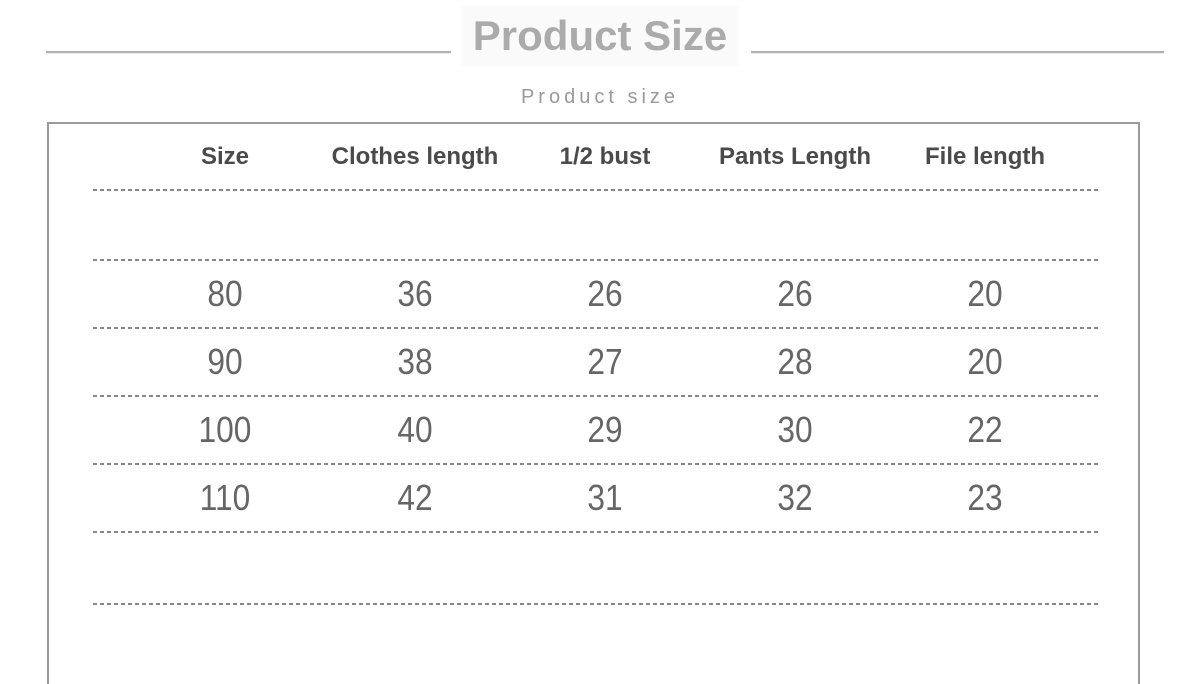 The width and height of the screenshot is (1200, 684). Describe the element at coordinates (415, 156) in the screenshot. I see `header-cell-clothes-length: Clothes length` at that location.